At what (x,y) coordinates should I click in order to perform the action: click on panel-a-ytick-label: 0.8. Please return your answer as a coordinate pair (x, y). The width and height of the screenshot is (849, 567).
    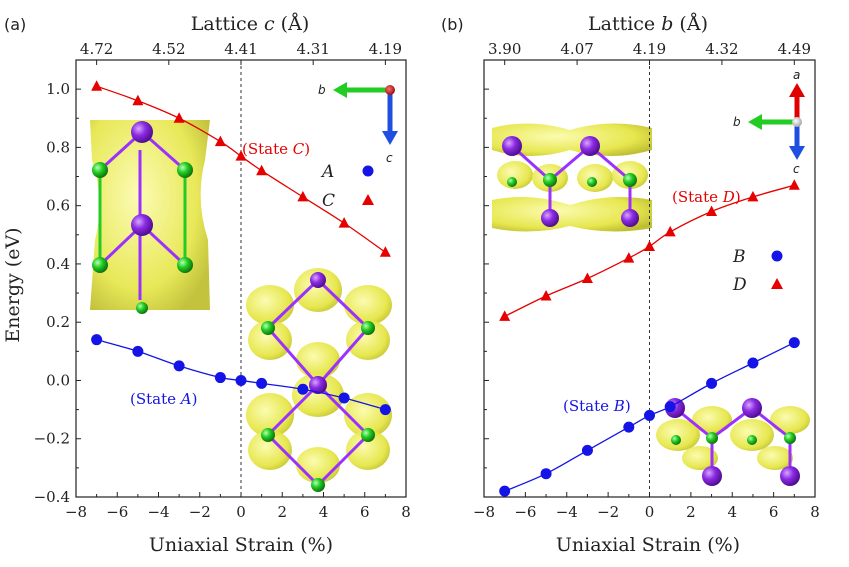
    Looking at the image, I should click on (58, 147).